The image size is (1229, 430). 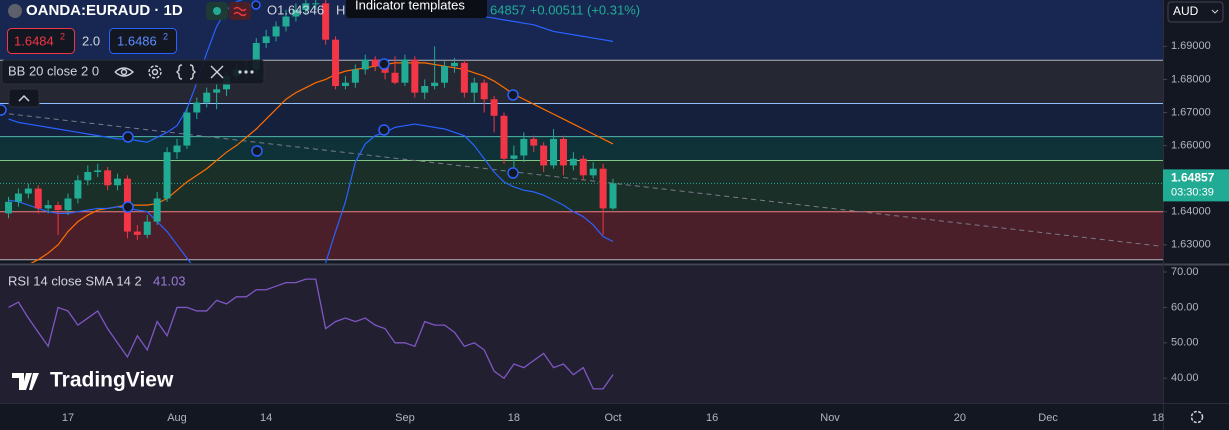 What do you see at coordinates (1192, 192) in the screenshot?
I see `countdown: 03:30:39` at bounding box center [1192, 192].